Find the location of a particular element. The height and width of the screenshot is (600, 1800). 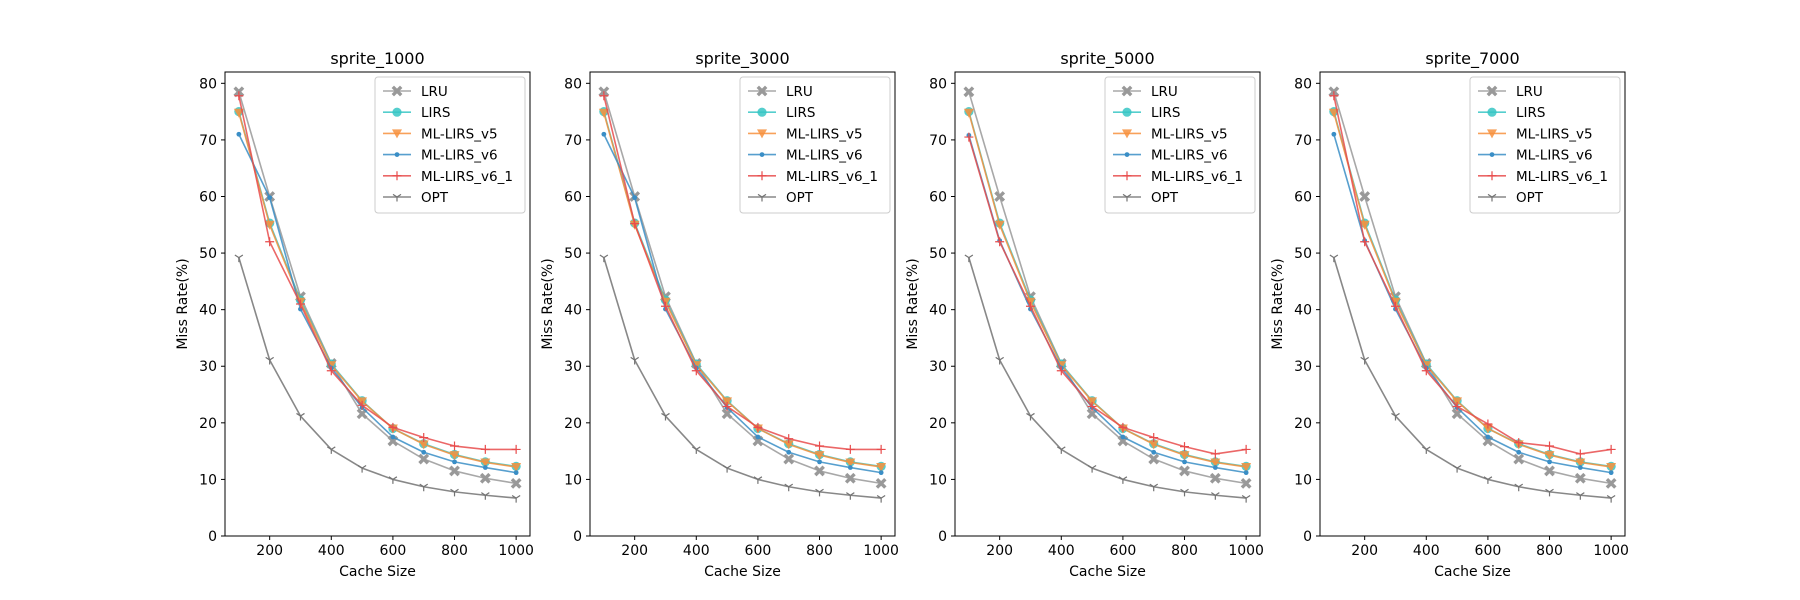

x-tick-label: 400 is located at coordinates (696, 551).